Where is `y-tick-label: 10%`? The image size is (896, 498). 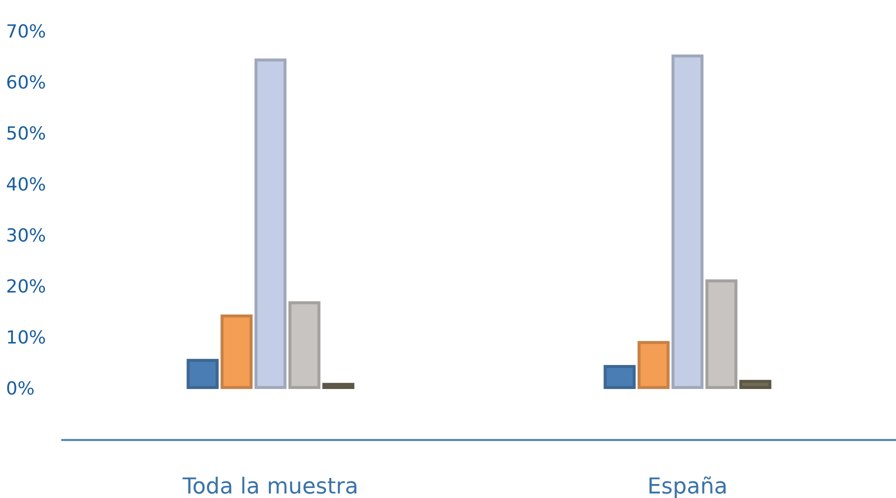
y-tick-label: 10% is located at coordinates (26, 338).